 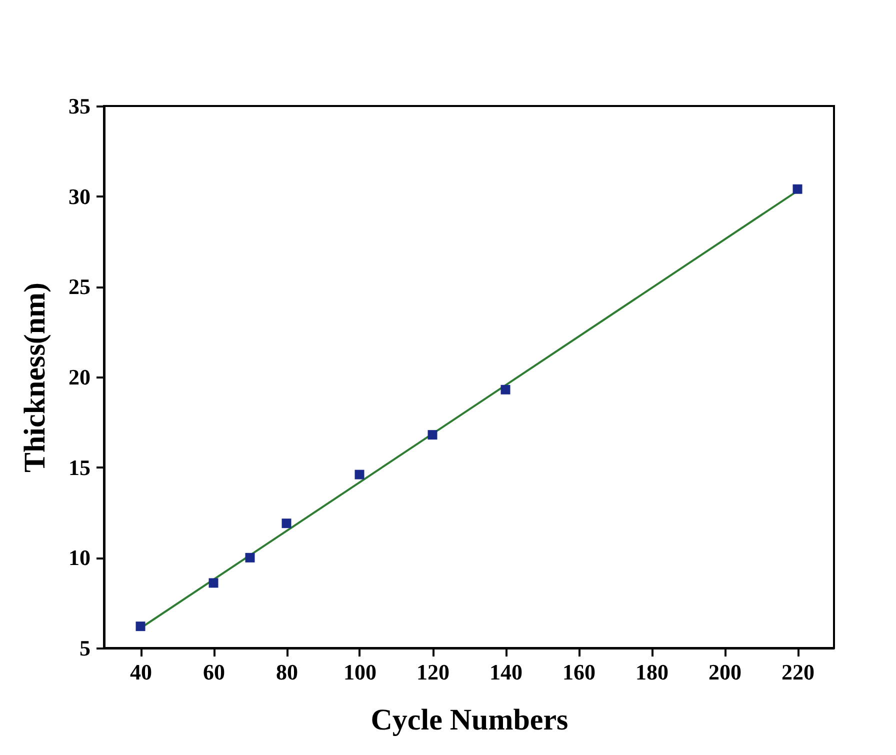 I want to click on y-tick-label: 20, so click(x=79, y=377).